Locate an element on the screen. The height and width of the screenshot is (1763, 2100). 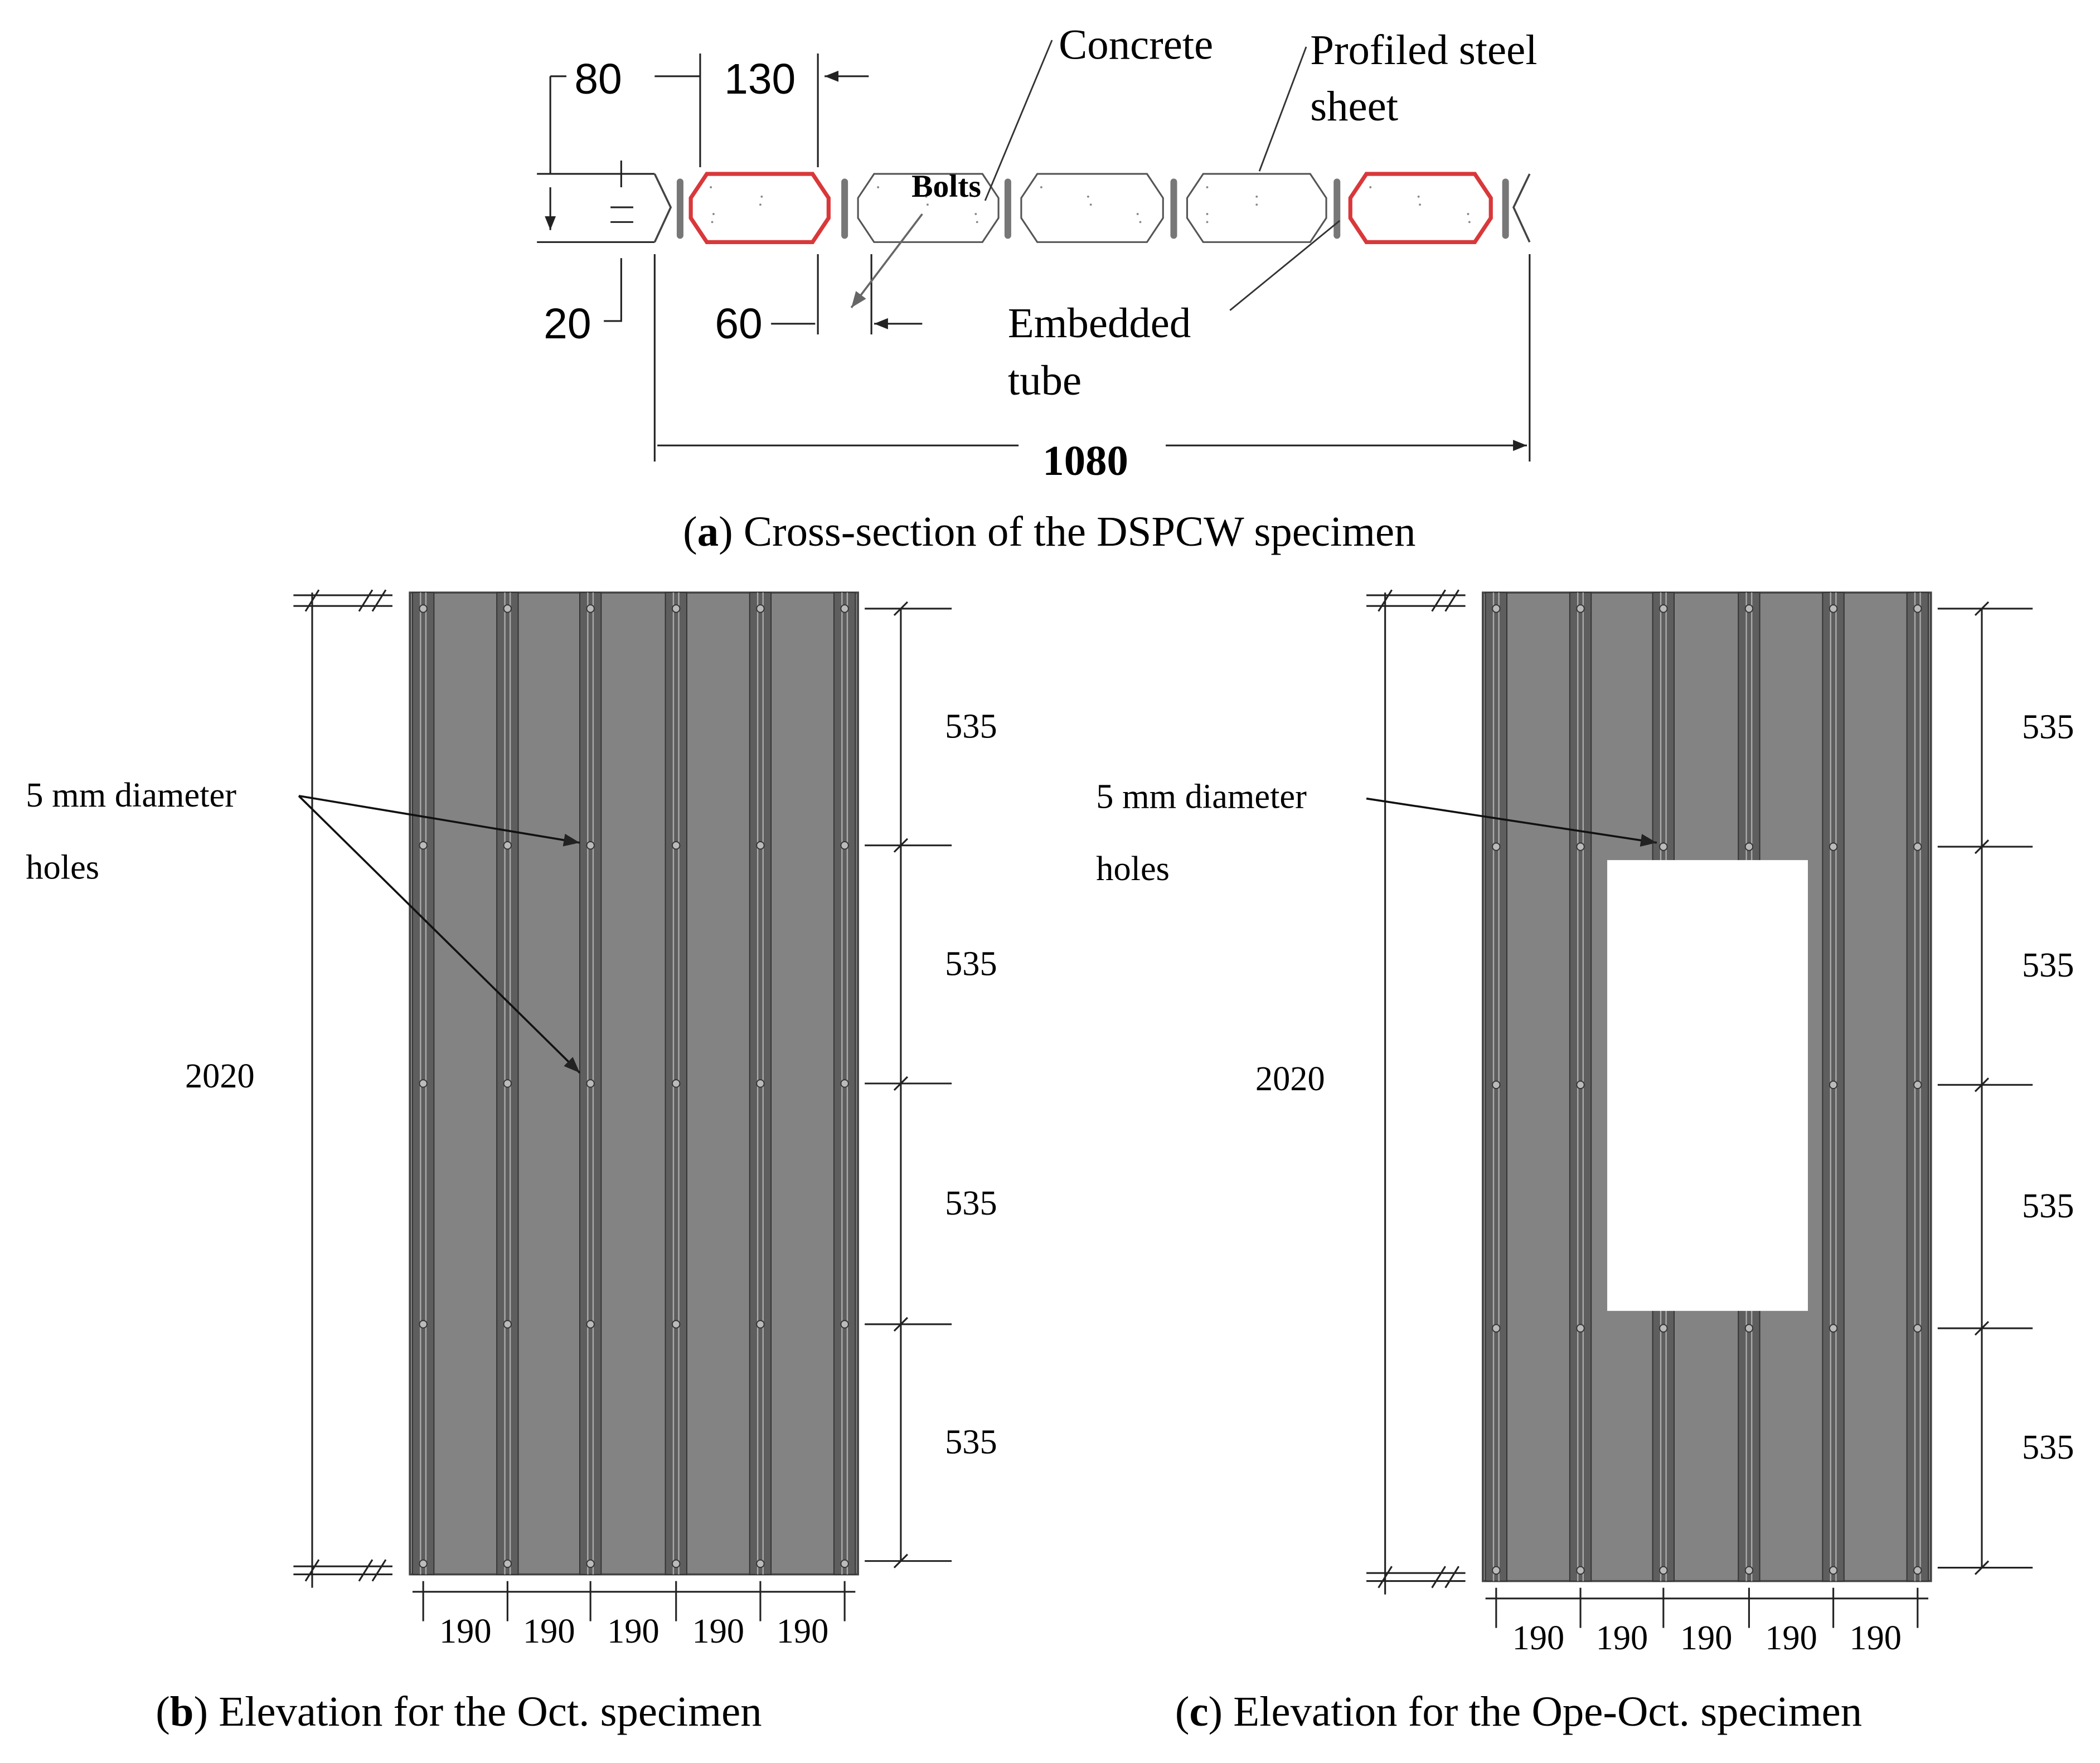
cells is located at coordinates (1092, 208).